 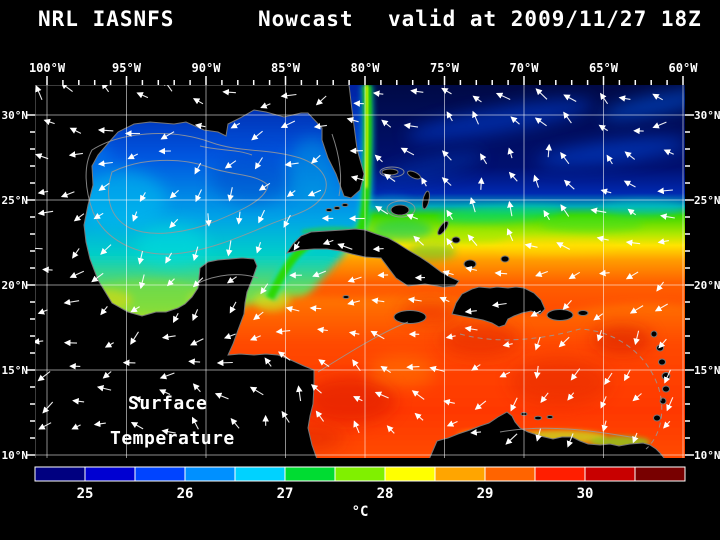 I want to click on cayman-islands, so click(x=346, y=297).